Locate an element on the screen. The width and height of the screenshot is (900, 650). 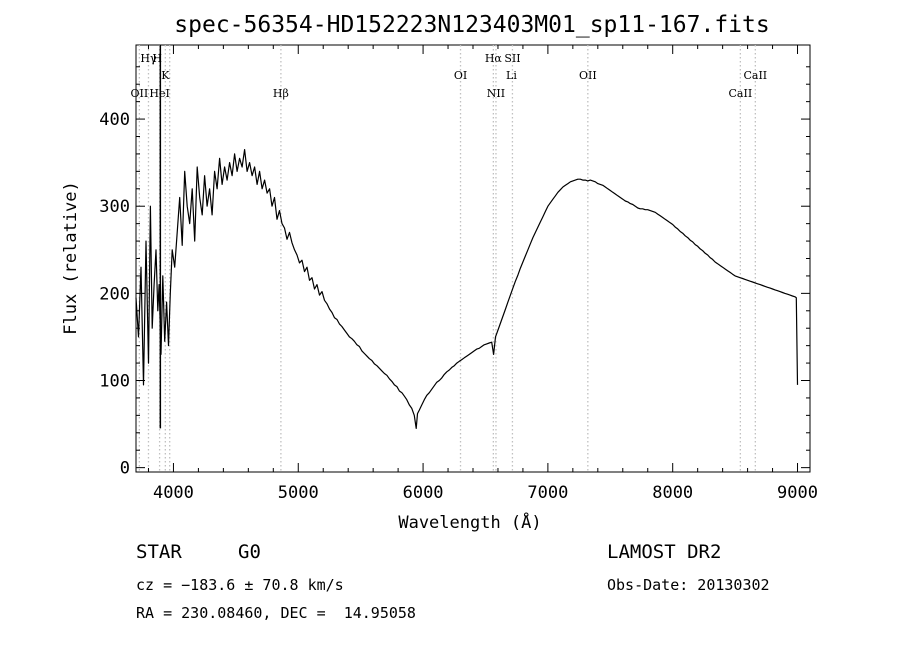
x-tick-label: 4000 is located at coordinates (173, 493).